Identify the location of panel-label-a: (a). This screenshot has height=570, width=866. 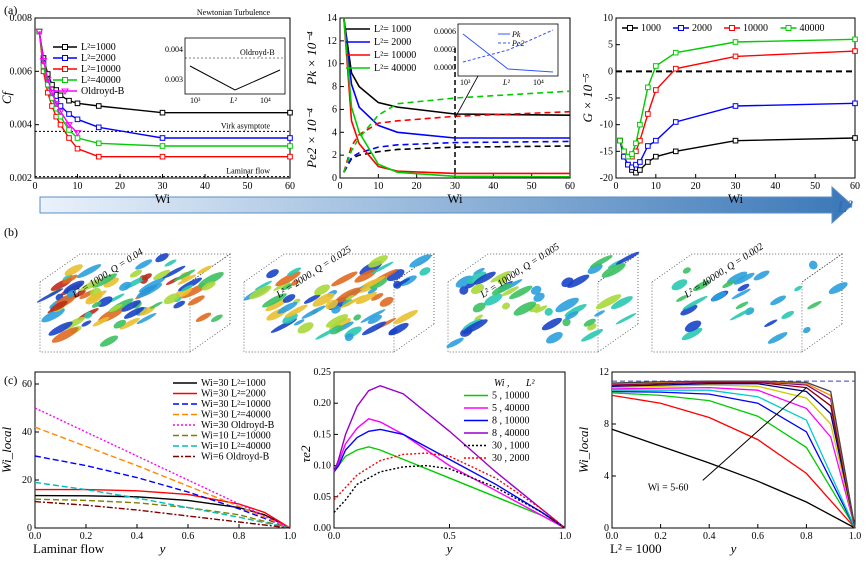
(10, 10).